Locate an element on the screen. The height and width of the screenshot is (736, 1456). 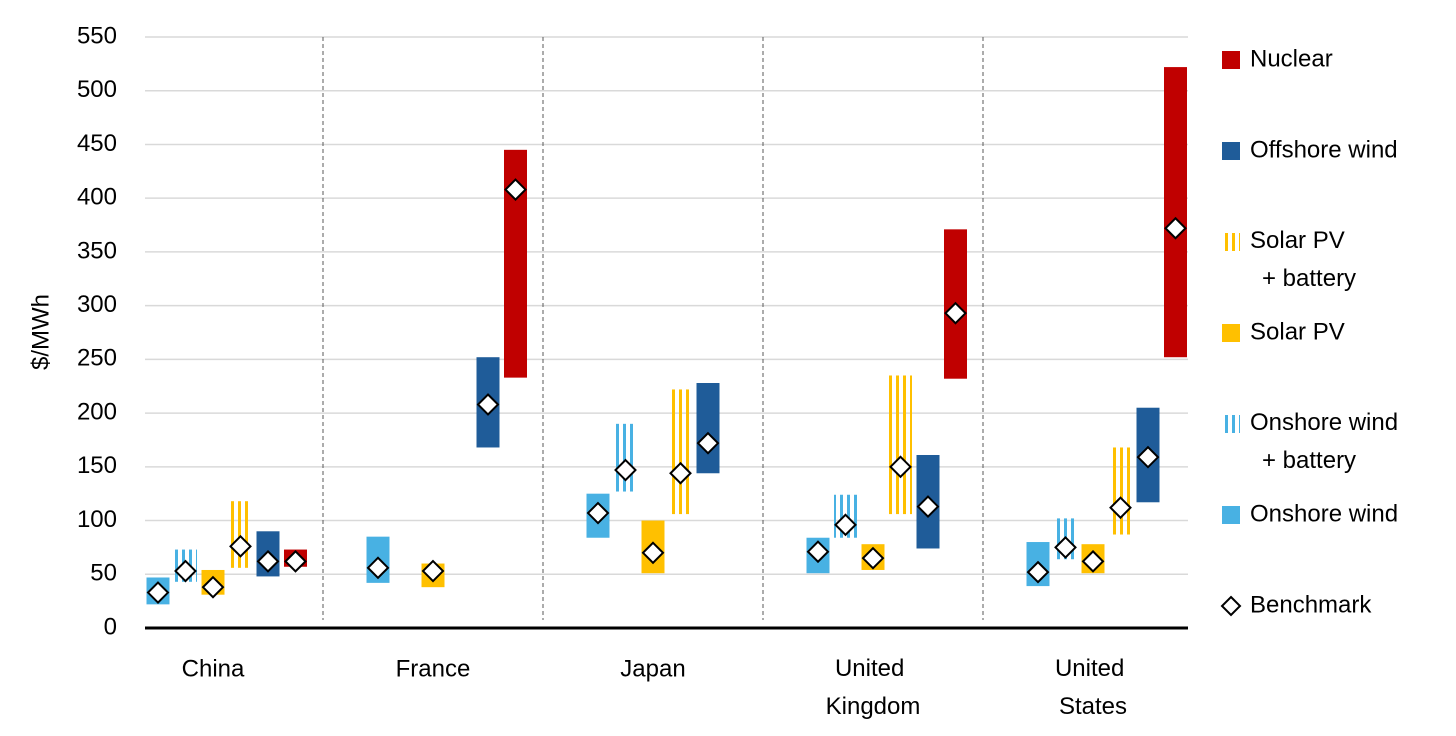
legend-label: Offshore wind is located at coordinates (1324, 149).